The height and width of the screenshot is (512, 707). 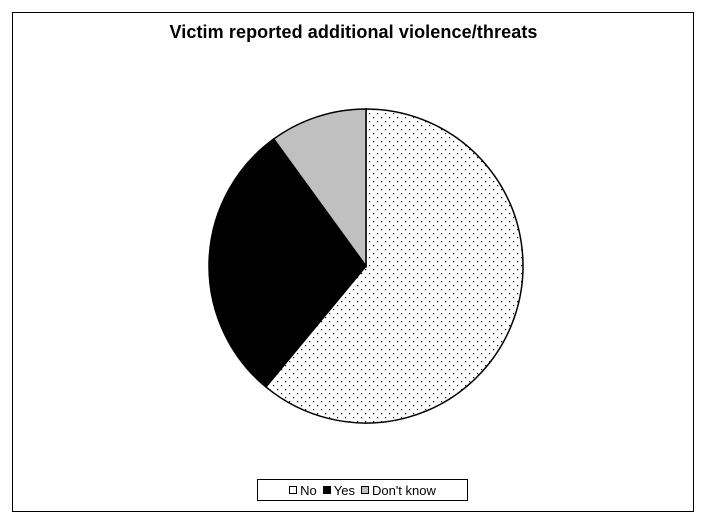 I want to click on pie-slice-don-t-know, so click(x=319, y=188).